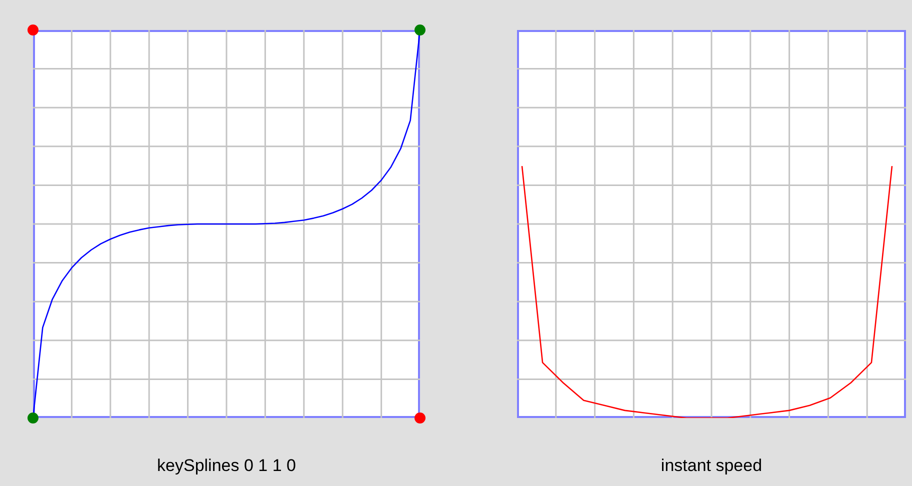 The image size is (912, 486). I want to click on text: keySplines 0 1 1 0, so click(226, 466).